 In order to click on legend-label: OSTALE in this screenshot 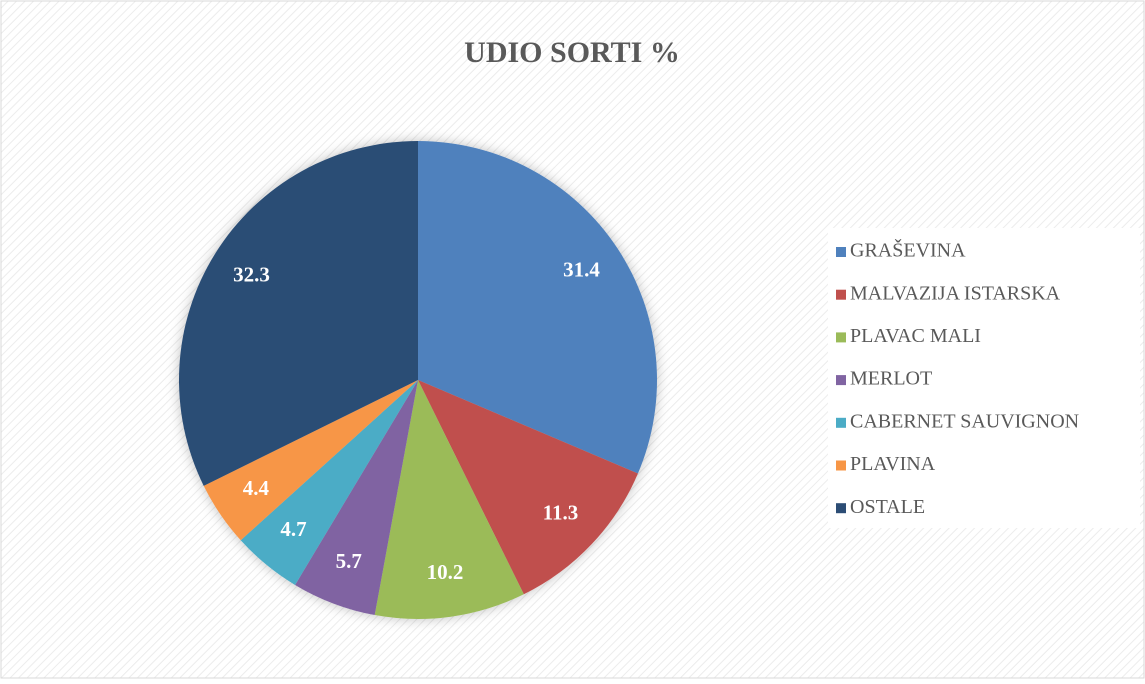, I will do `click(887, 507)`.